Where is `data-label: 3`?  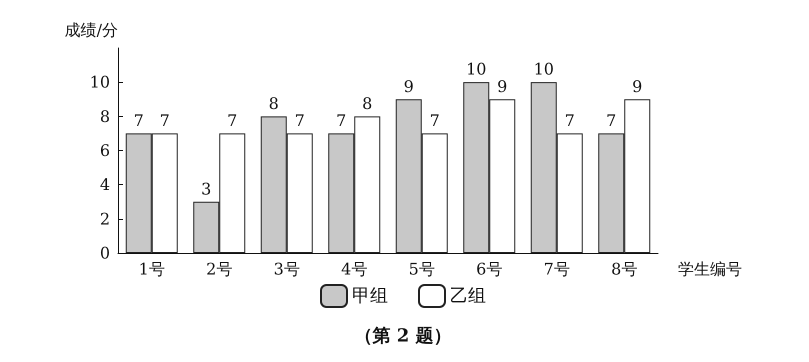
data-label: 3 is located at coordinates (206, 188).